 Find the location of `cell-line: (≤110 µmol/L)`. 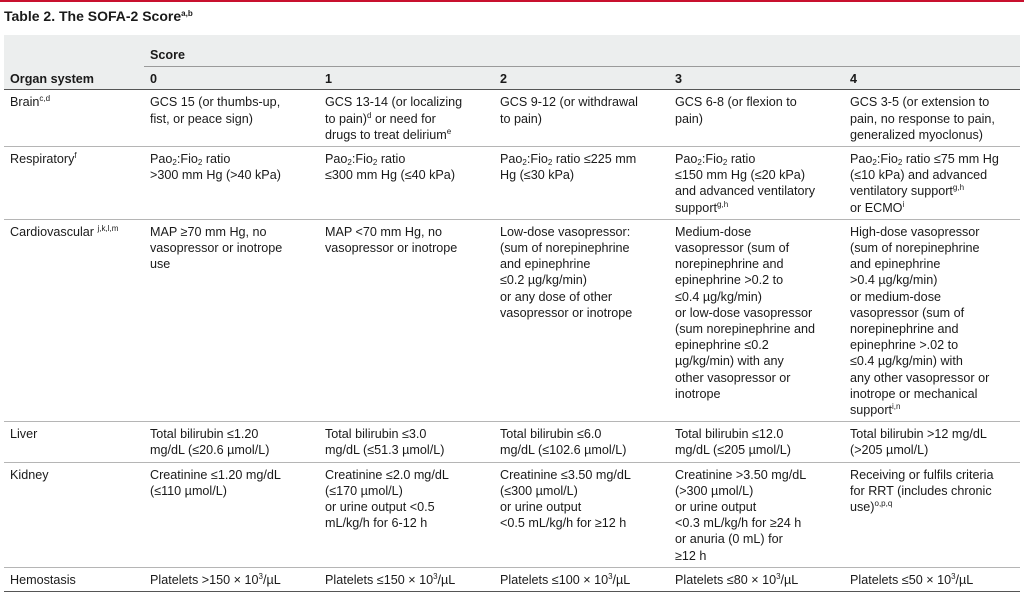

cell-line: (≤110 µmol/L) is located at coordinates (231, 491).